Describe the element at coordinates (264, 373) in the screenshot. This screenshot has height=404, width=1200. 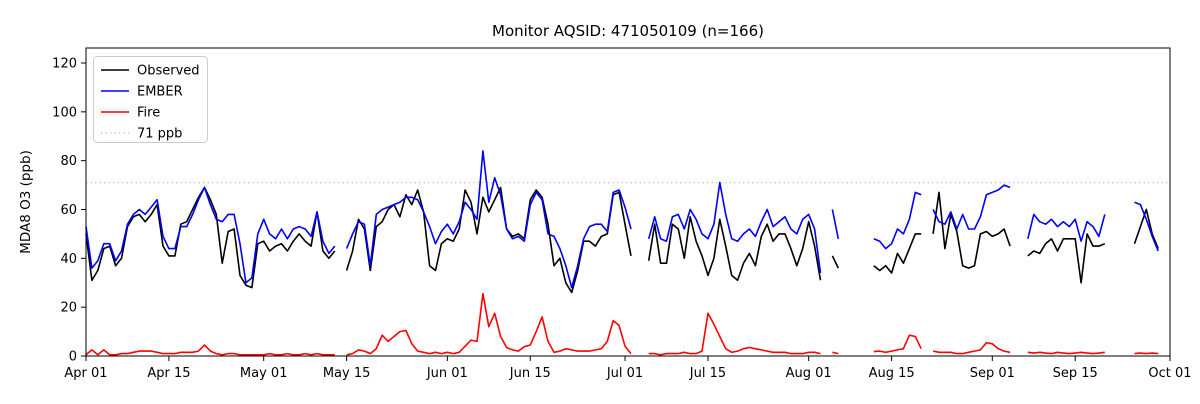
I see `x-tick-label: May 01` at that location.